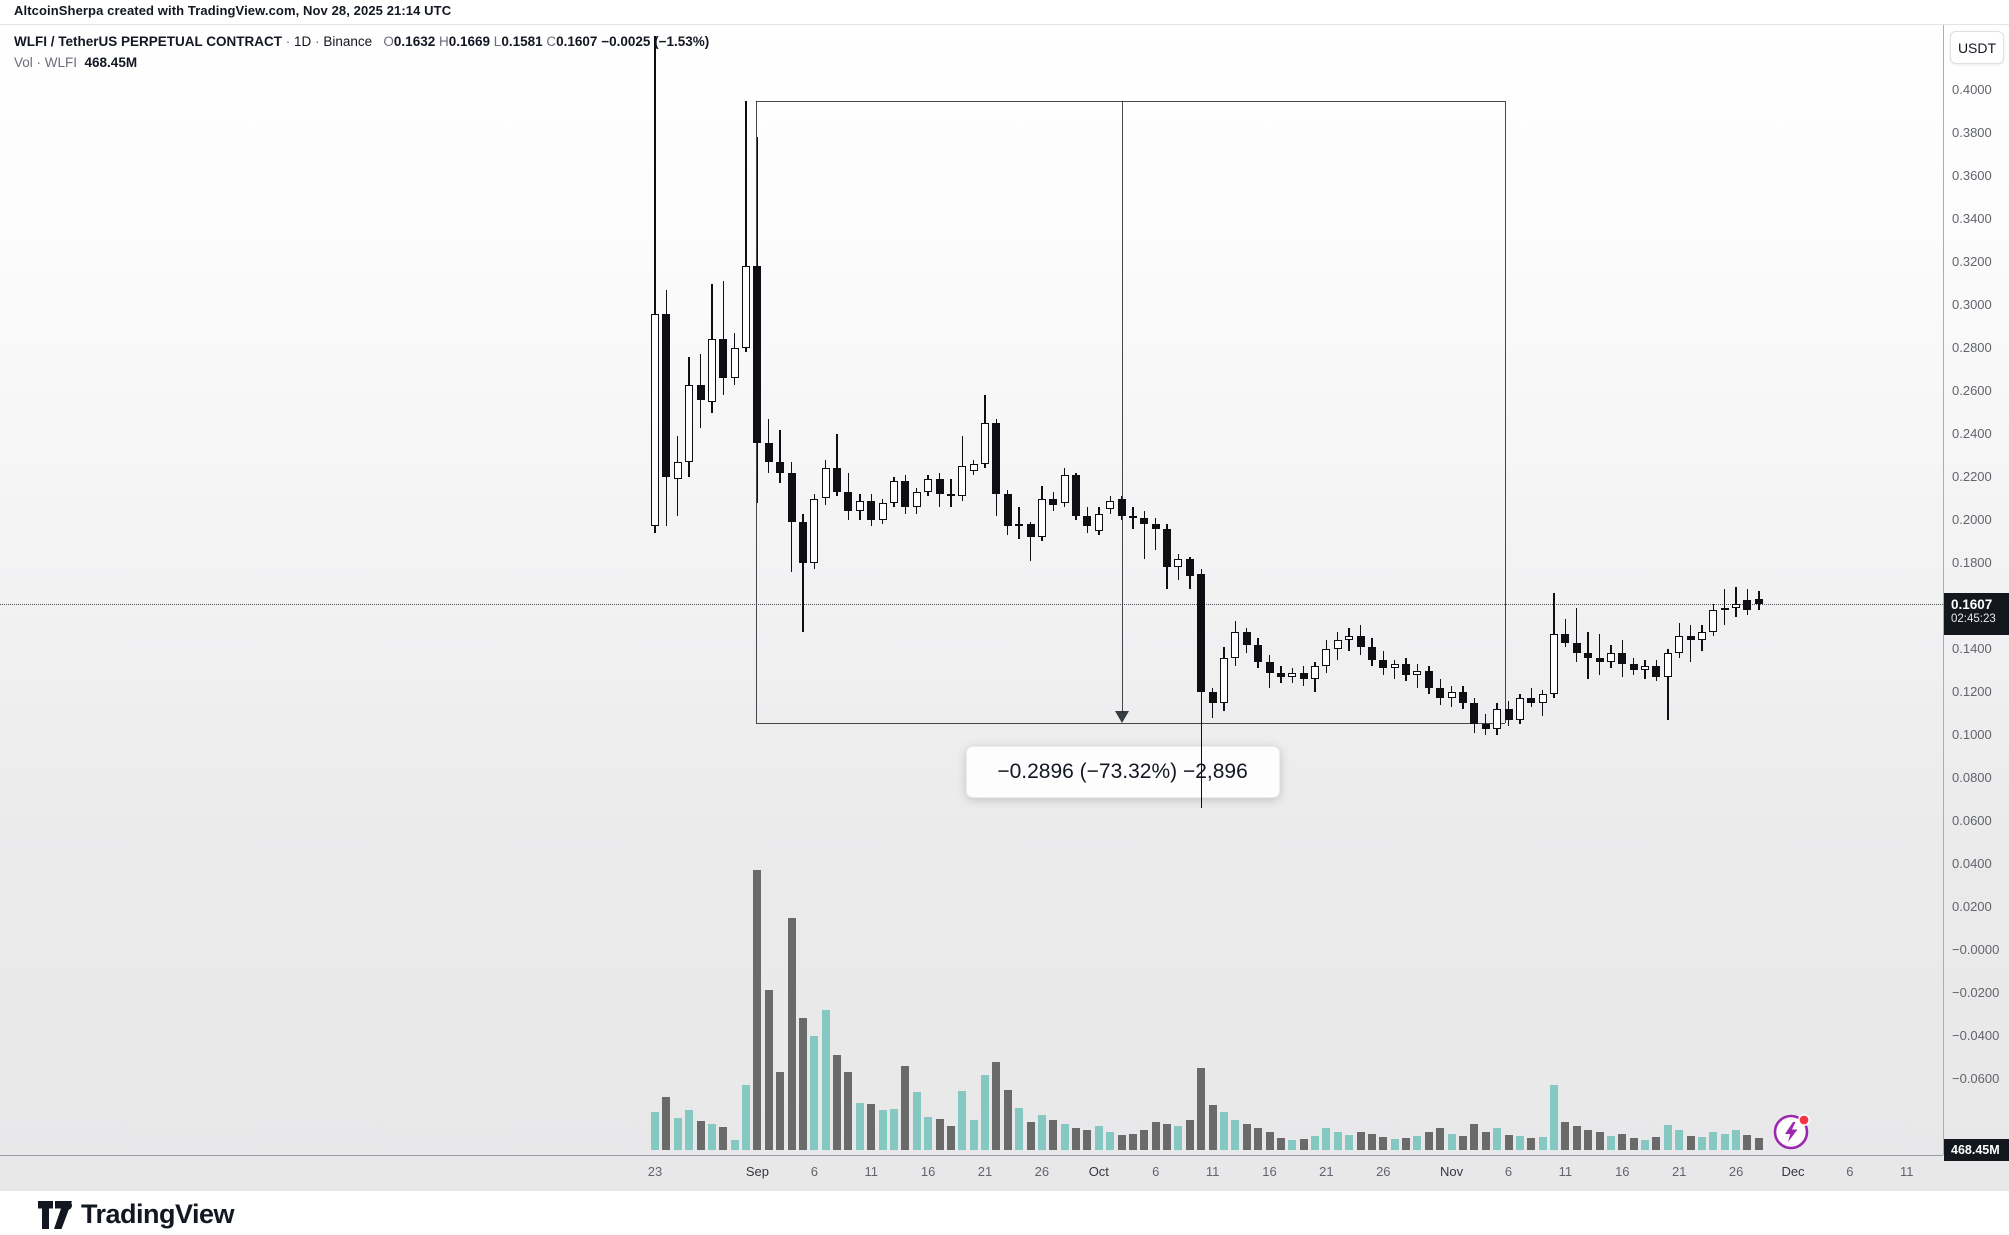 This screenshot has width=2009, height=1235. I want to click on price-tick-label: 0.3000, so click(1972, 304).